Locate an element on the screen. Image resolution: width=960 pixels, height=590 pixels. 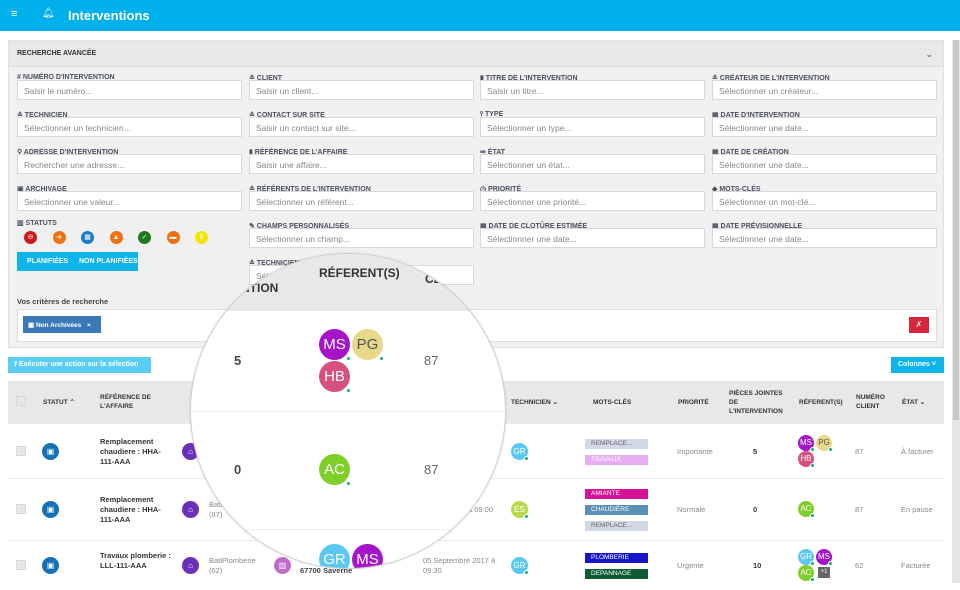
unplanned-button: NON PLANIFIÉES is located at coordinates (108, 261).